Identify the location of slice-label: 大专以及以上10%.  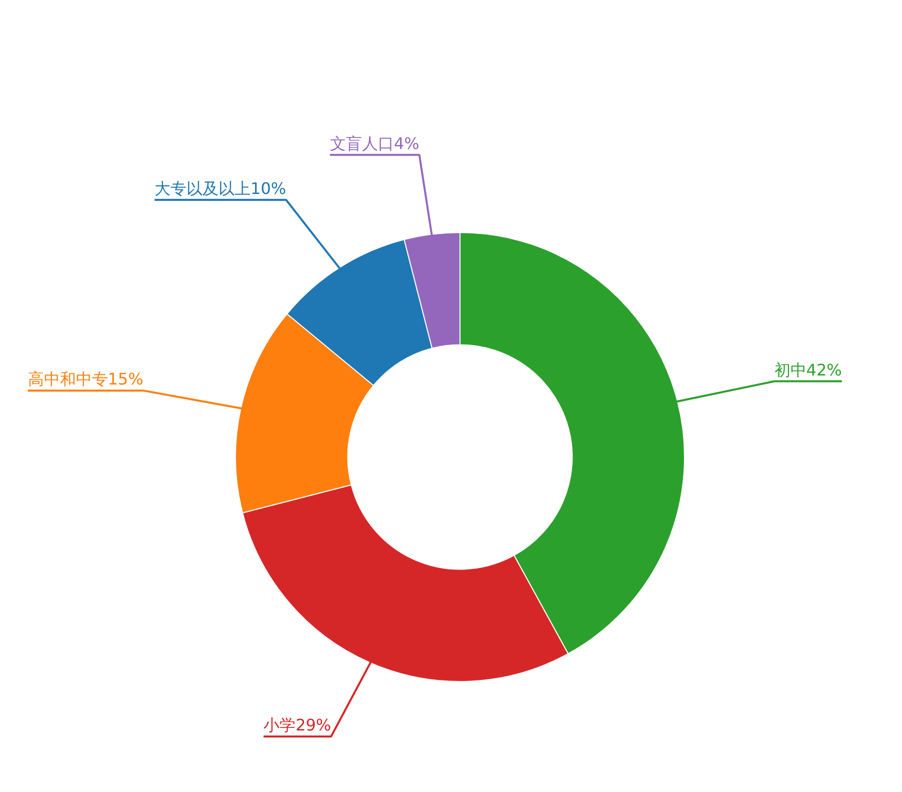
(220, 188).